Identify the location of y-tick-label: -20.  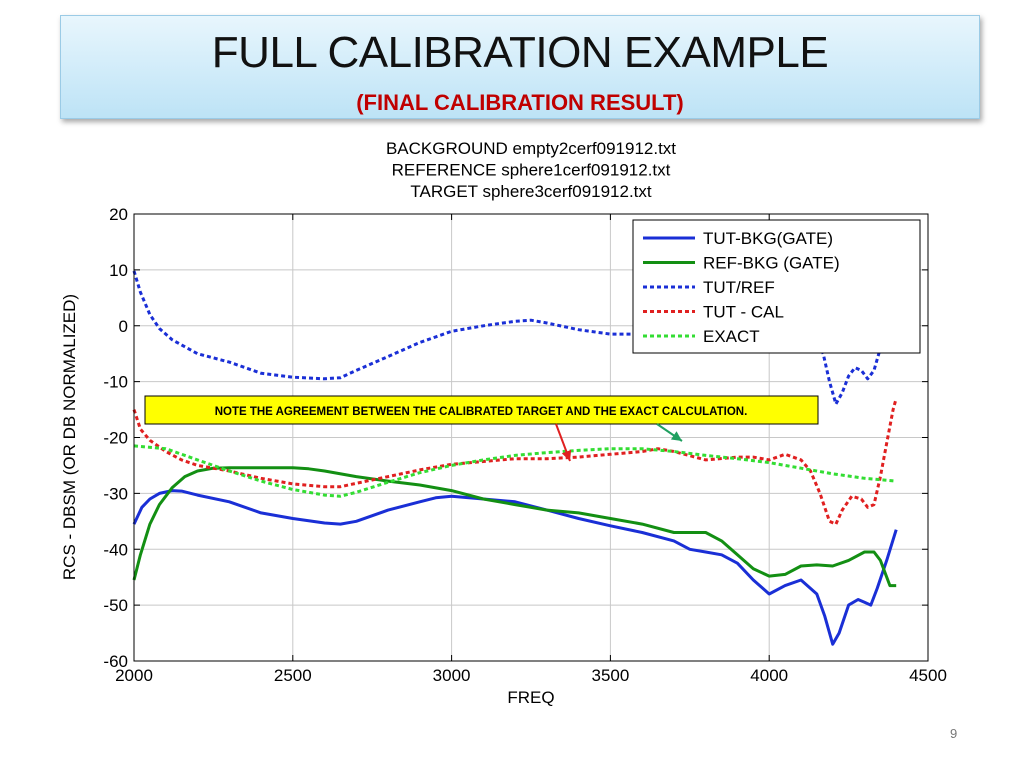
(115, 438).